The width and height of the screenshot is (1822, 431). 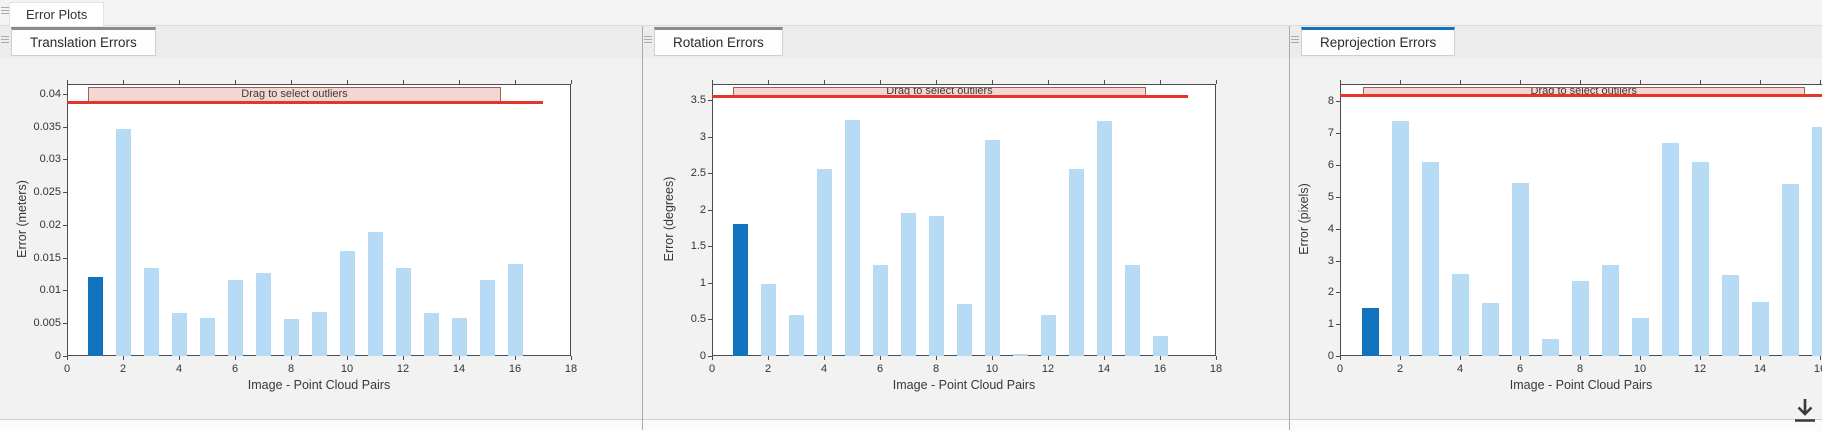 What do you see at coordinates (911, 13) in the screenshot?
I see `document-tab-bar: Error Plots` at bounding box center [911, 13].